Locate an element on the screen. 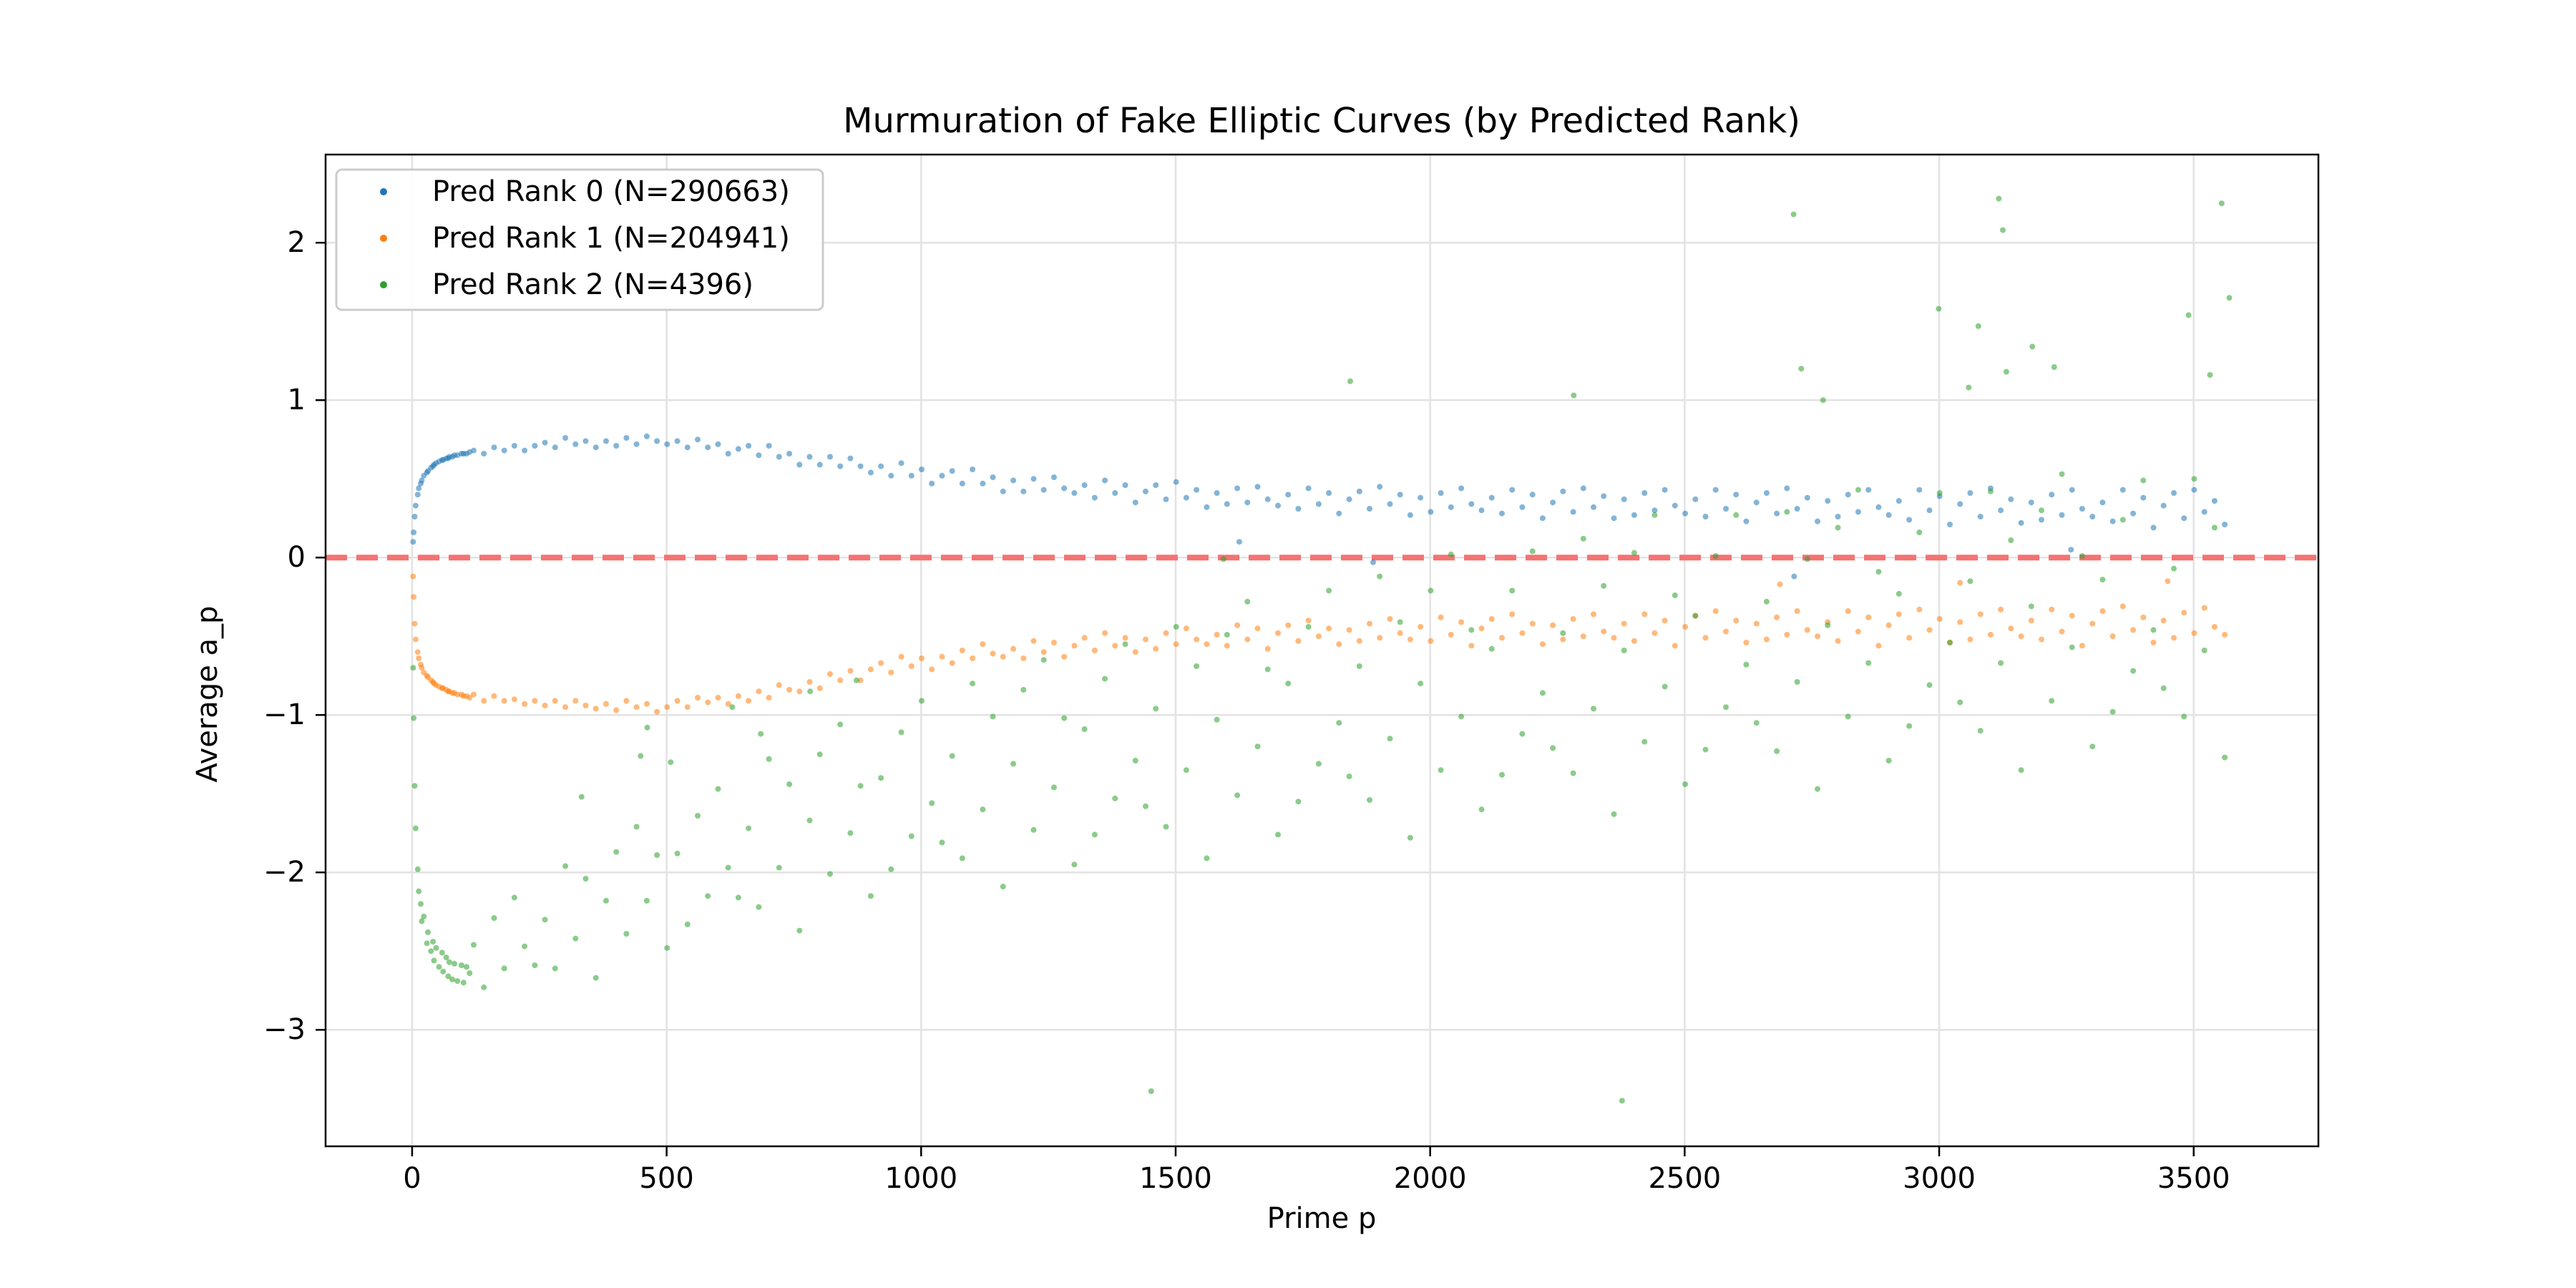 The width and height of the screenshot is (2576, 1288). x-tick-label: 2500 is located at coordinates (1684, 1178).